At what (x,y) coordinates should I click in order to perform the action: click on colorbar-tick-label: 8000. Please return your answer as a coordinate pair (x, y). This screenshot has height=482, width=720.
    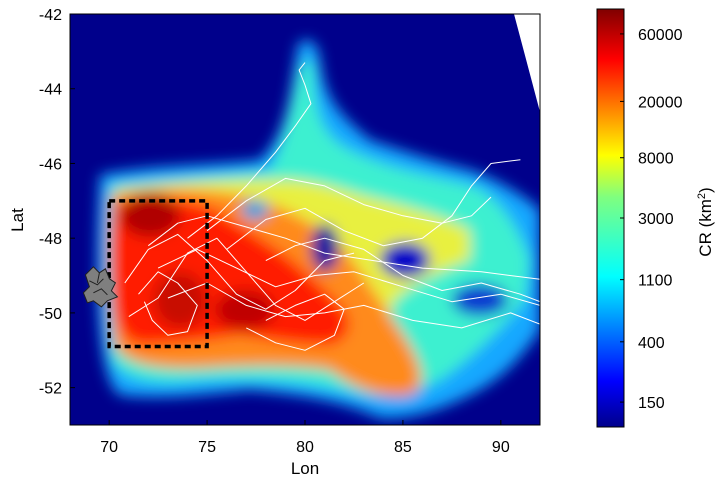
    Looking at the image, I should click on (656, 159).